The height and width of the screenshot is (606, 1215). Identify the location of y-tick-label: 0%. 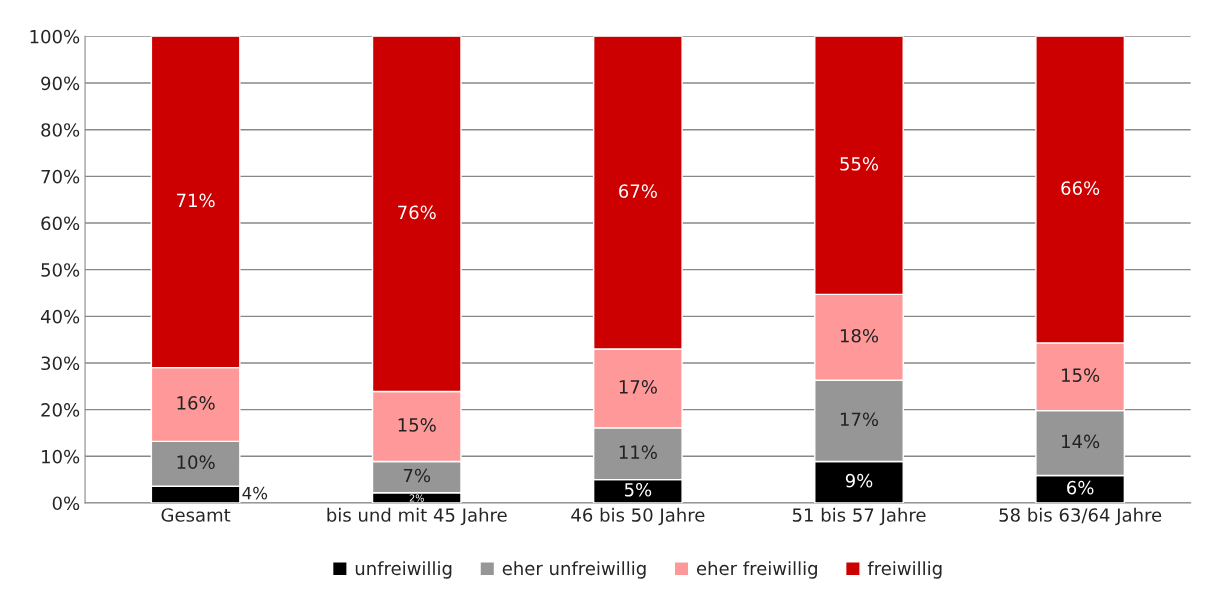
(66, 503).